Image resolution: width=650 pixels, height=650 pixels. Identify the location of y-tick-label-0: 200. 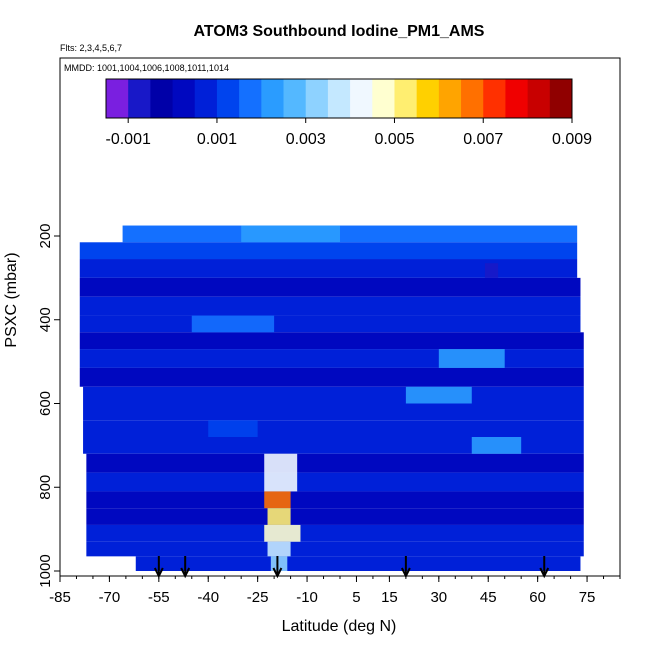
(45, 235).